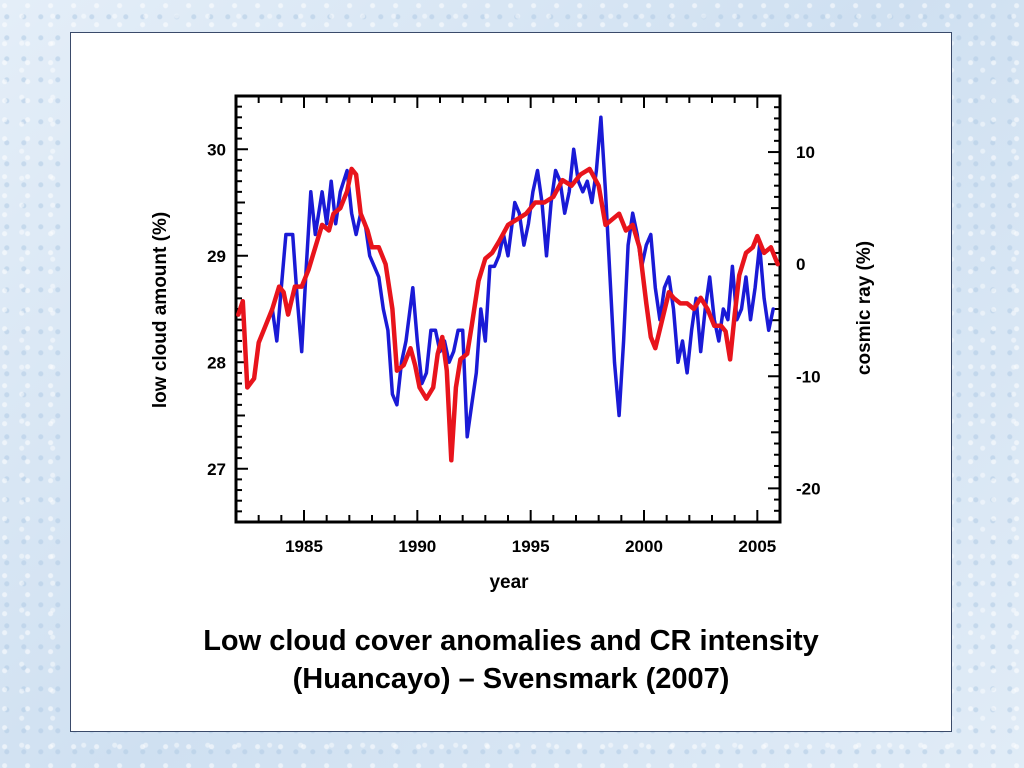 Image resolution: width=1024 pixels, height=768 pixels. What do you see at coordinates (216, 362) in the screenshot?
I see `y-left-tick-label: 28` at bounding box center [216, 362].